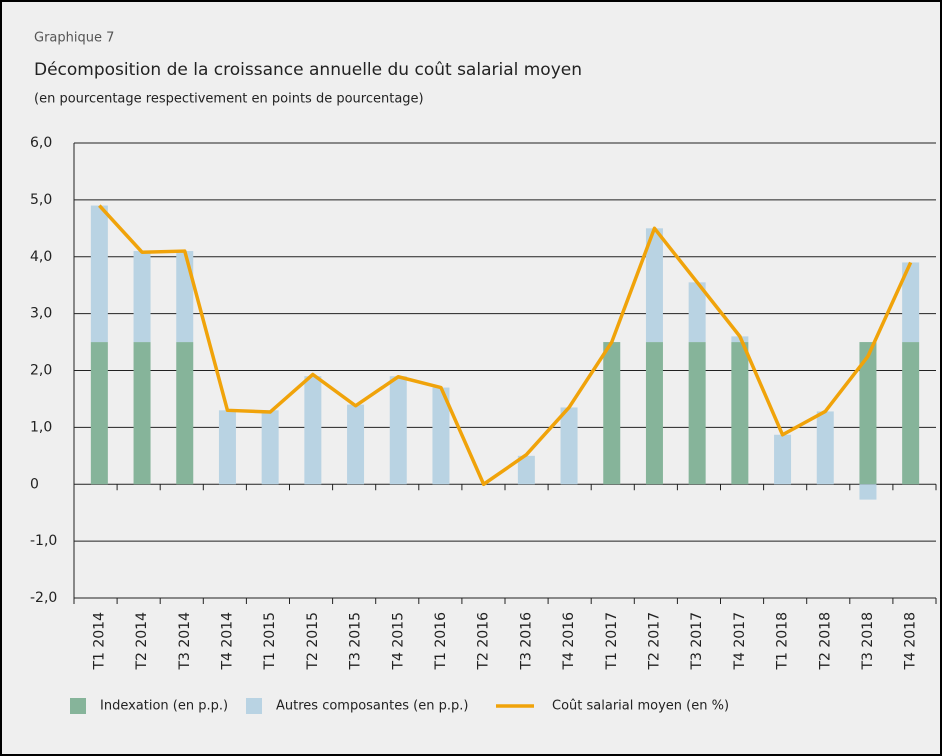 This screenshot has height=756, width=942. Describe the element at coordinates (697, 641) in the screenshot. I see `x-tick-label: T3 2017` at that location.